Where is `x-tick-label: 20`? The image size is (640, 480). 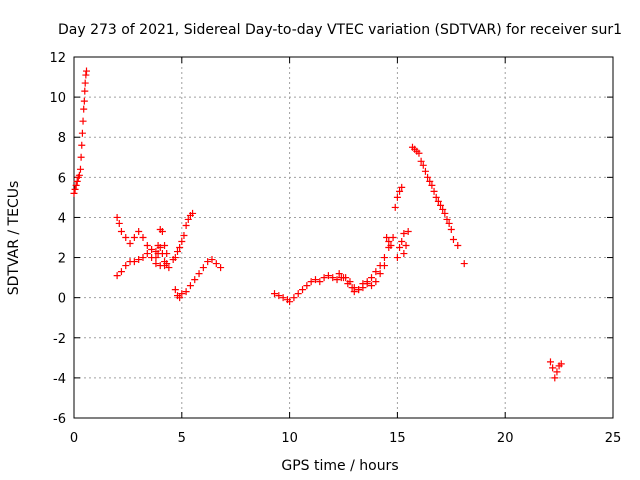
x-tick-label: 20 is located at coordinates (505, 438).